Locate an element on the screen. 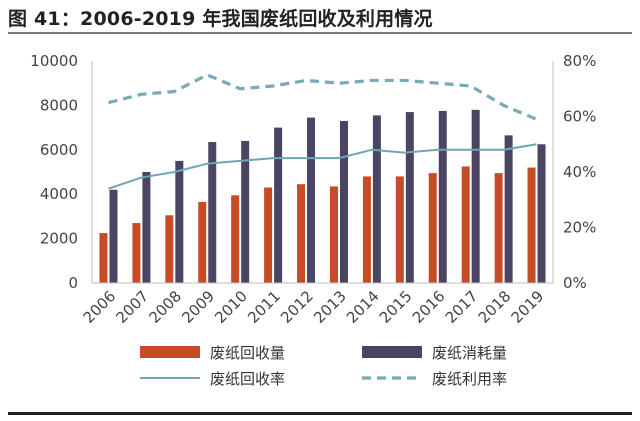 The height and width of the screenshot is (421, 640). x-tick-label: 2013 is located at coordinates (330, 307).